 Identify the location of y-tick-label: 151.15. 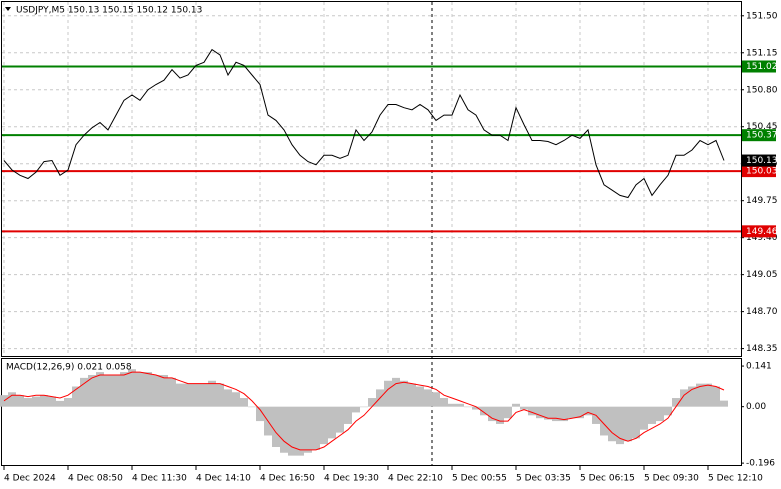
(762, 53).